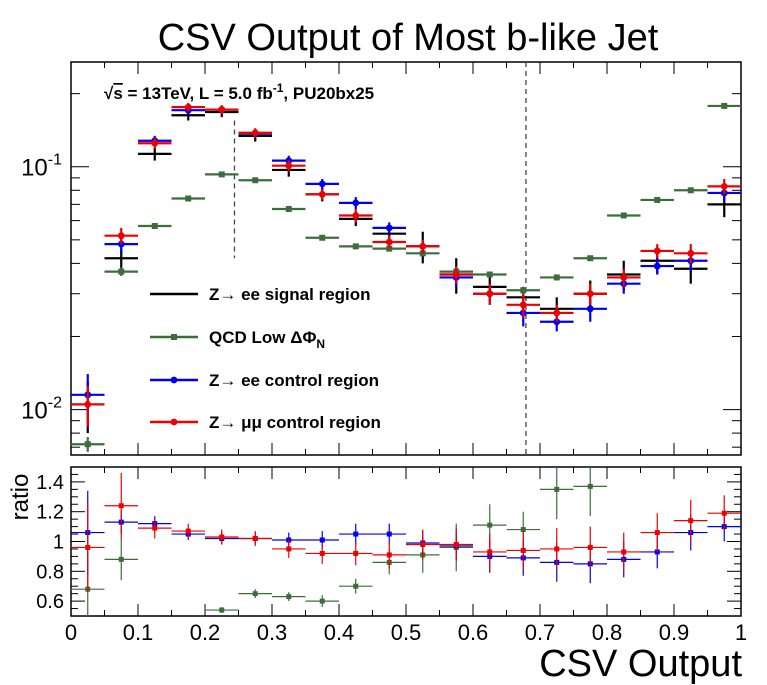 Image resolution: width=767 pixels, height=685 pixels. Describe the element at coordinates (607, 632) in the screenshot. I see `x-tick-label: 0.8` at that location.